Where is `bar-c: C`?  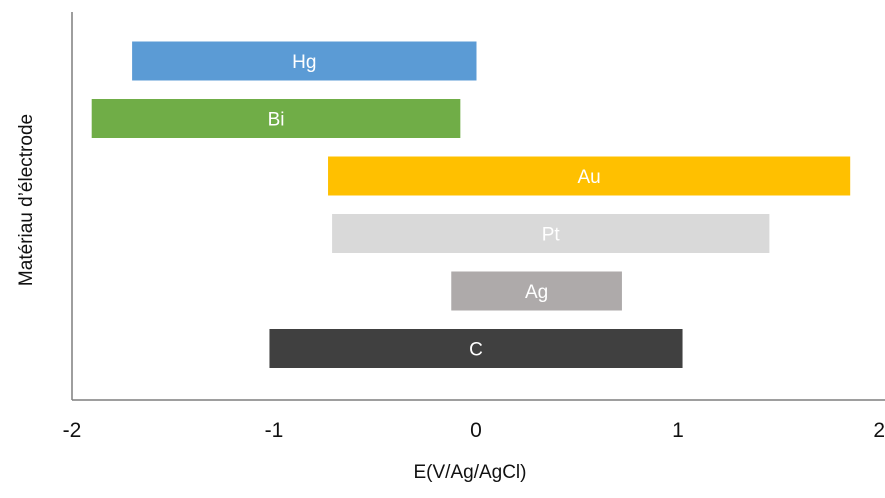
bar-c: C is located at coordinates (476, 348).